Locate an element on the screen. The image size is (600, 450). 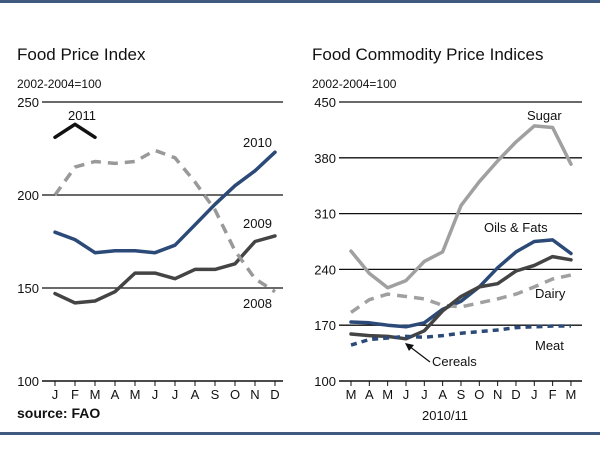
y-tick-label: 450 is located at coordinates (325, 102).